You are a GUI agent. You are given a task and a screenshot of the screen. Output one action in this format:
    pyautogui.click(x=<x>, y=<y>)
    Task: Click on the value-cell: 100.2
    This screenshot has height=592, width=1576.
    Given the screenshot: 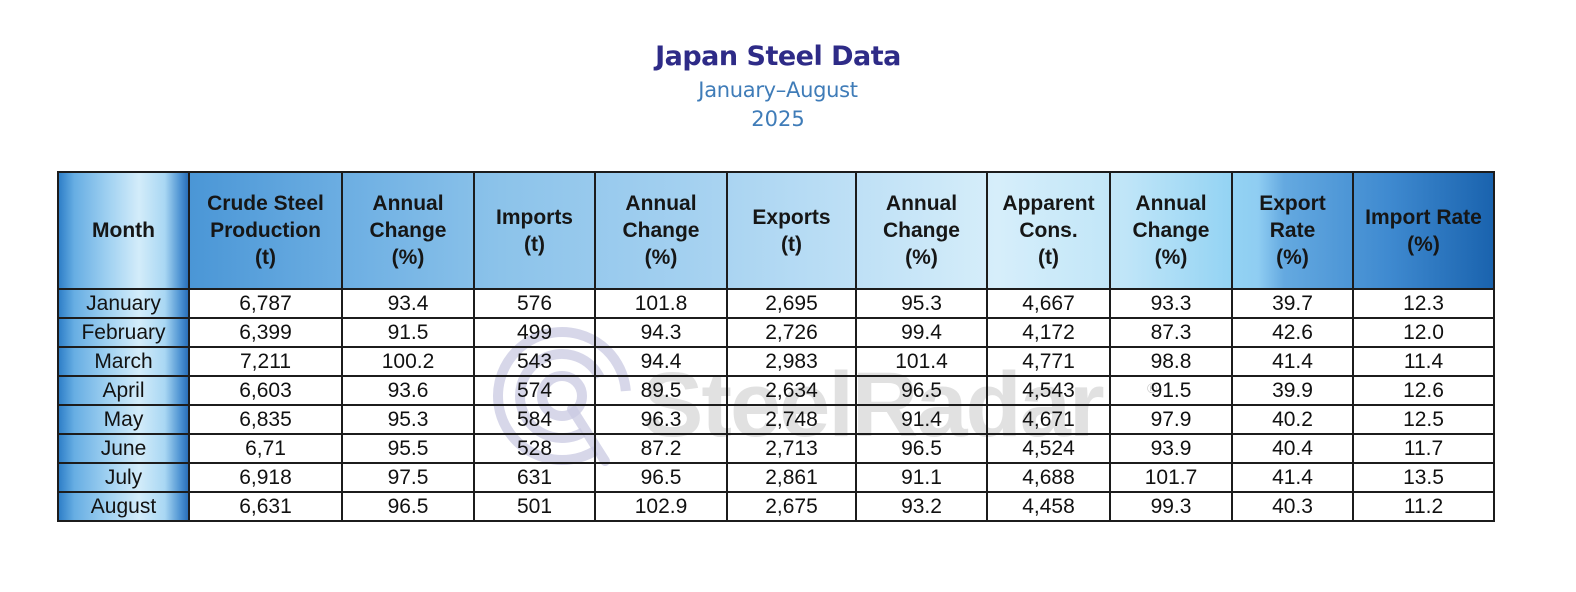 What is the action you would take?
    pyautogui.click(x=408, y=361)
    